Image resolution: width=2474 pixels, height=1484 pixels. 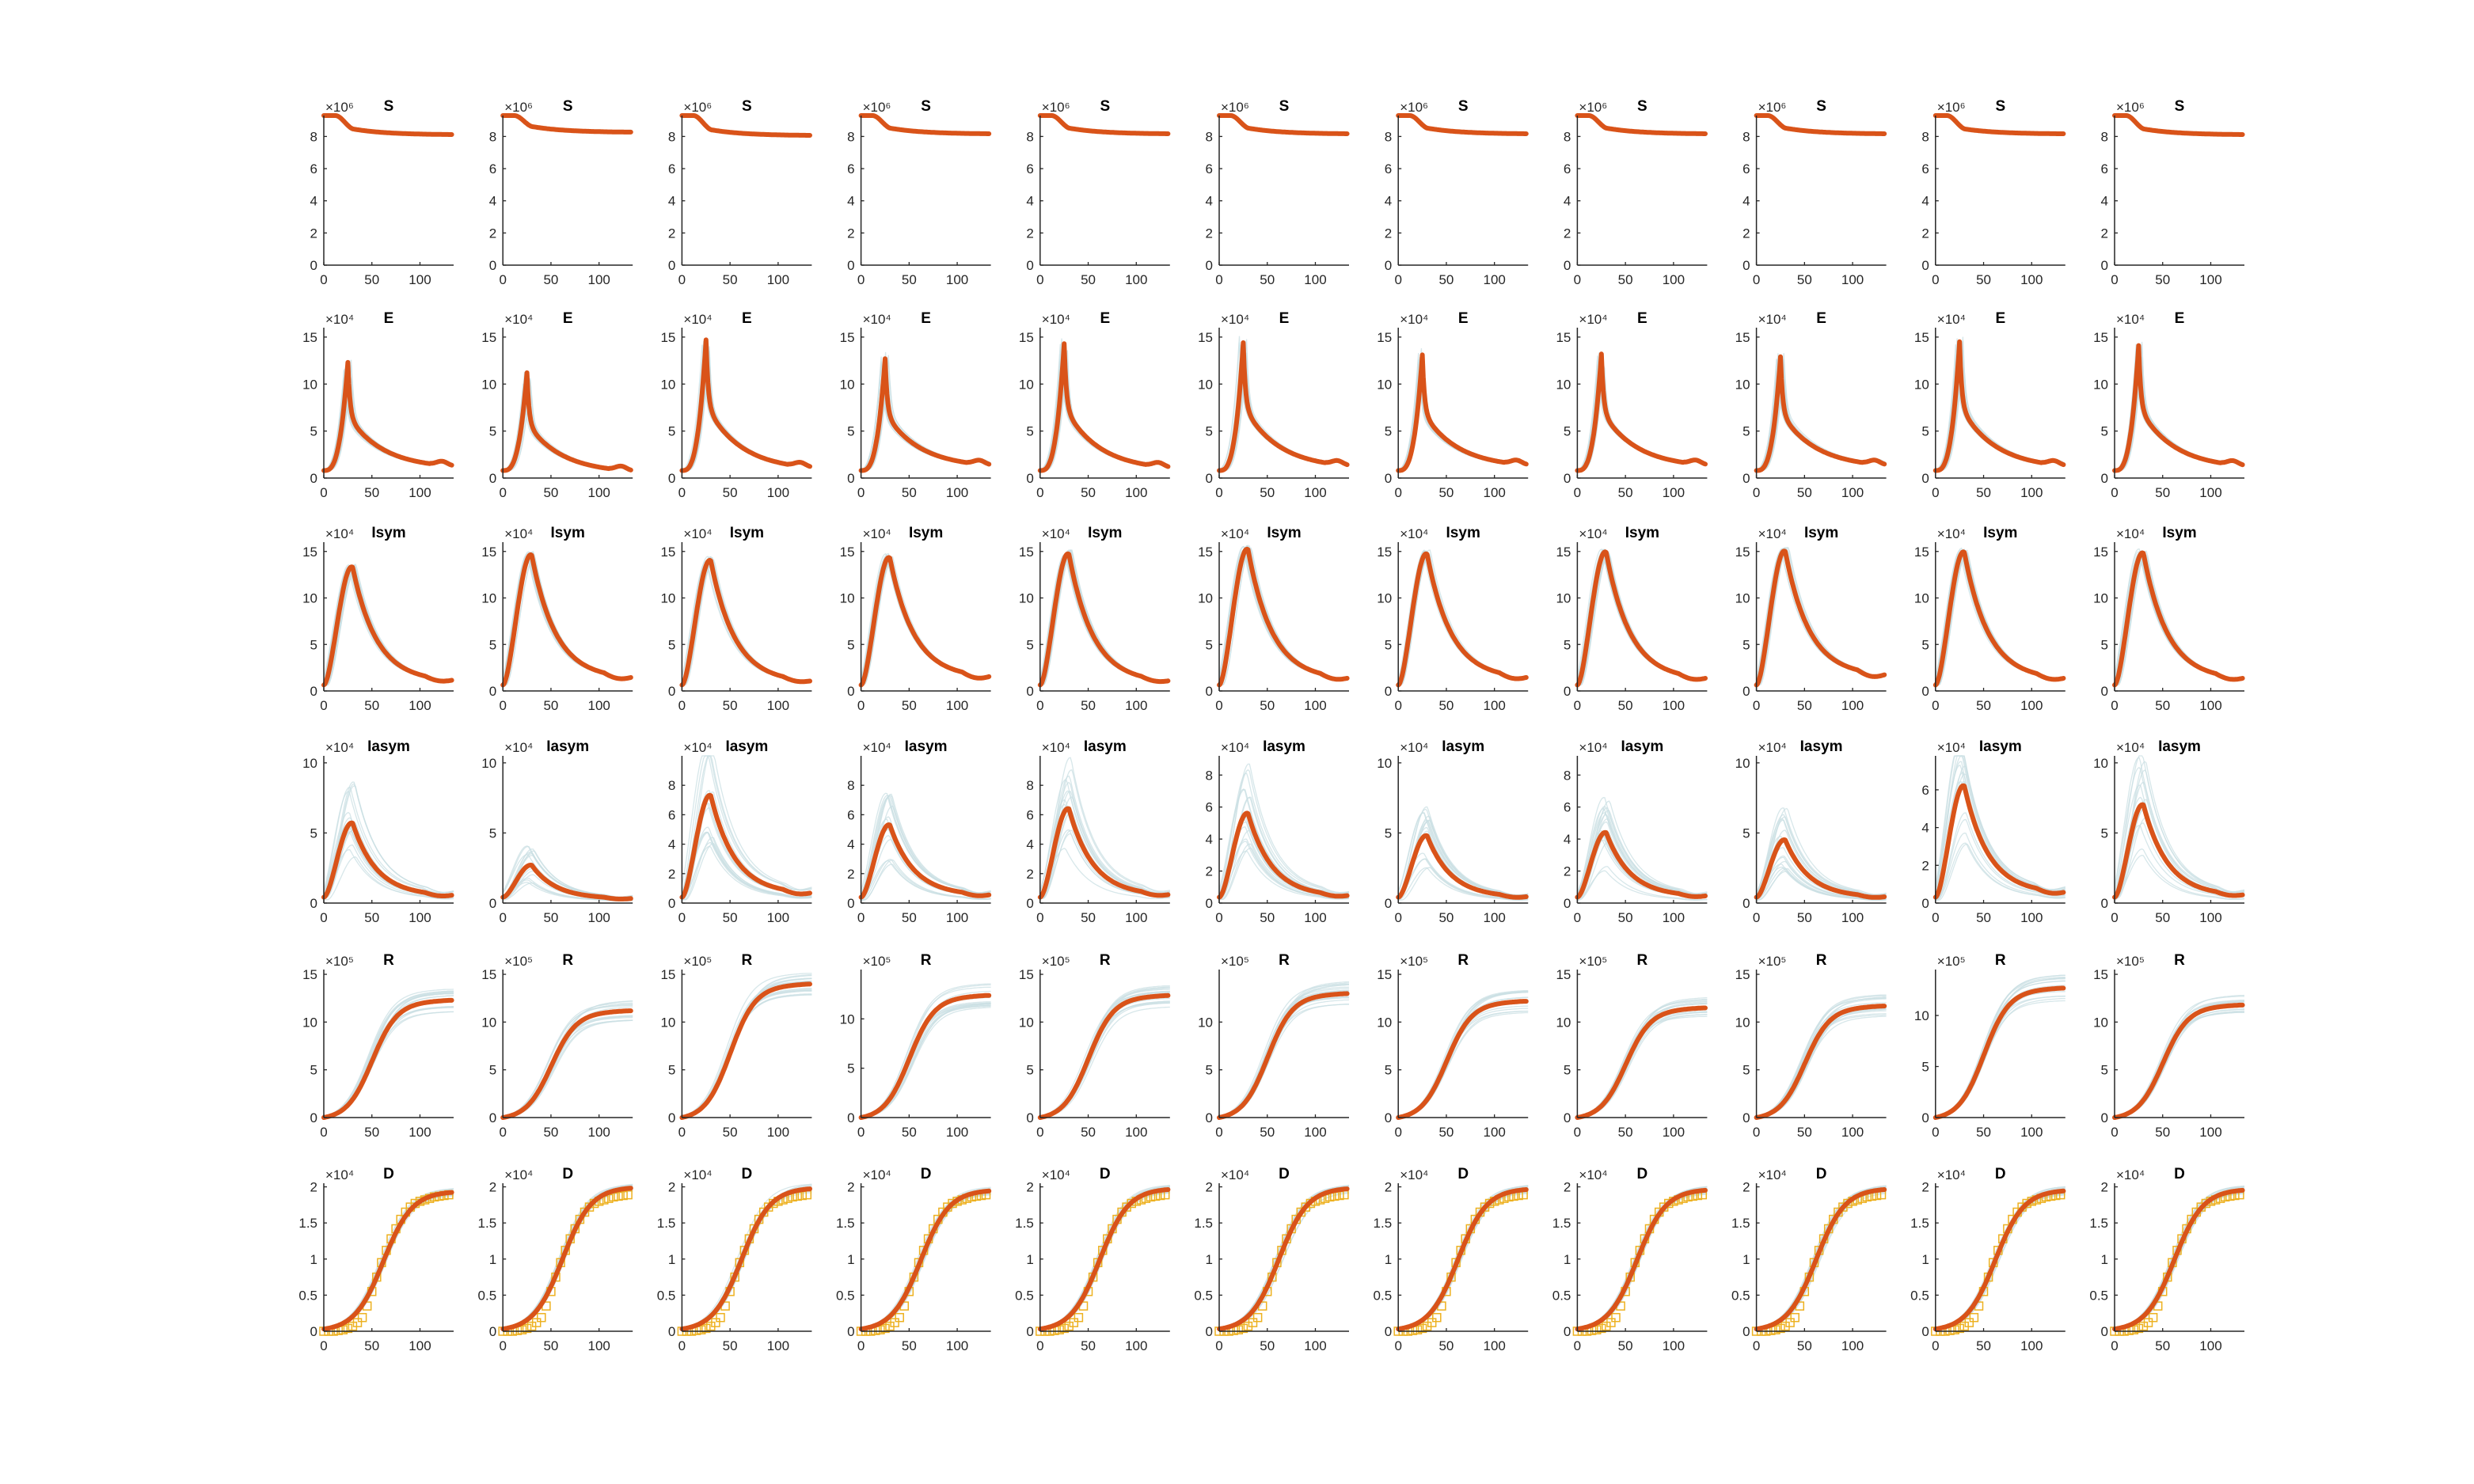 What do you see at coordinates (568, 960) in the screenshot?
I see `panel-title: R` at bounding box center [568, 960].